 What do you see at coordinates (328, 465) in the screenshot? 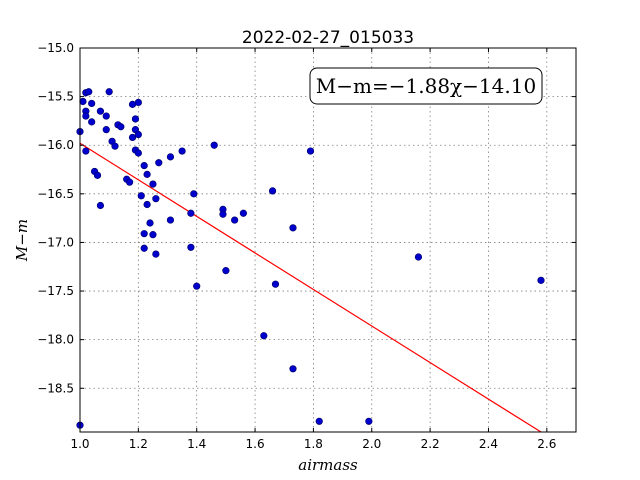
I see `x-axis-label: airmass` at bounding box center [328, 465].